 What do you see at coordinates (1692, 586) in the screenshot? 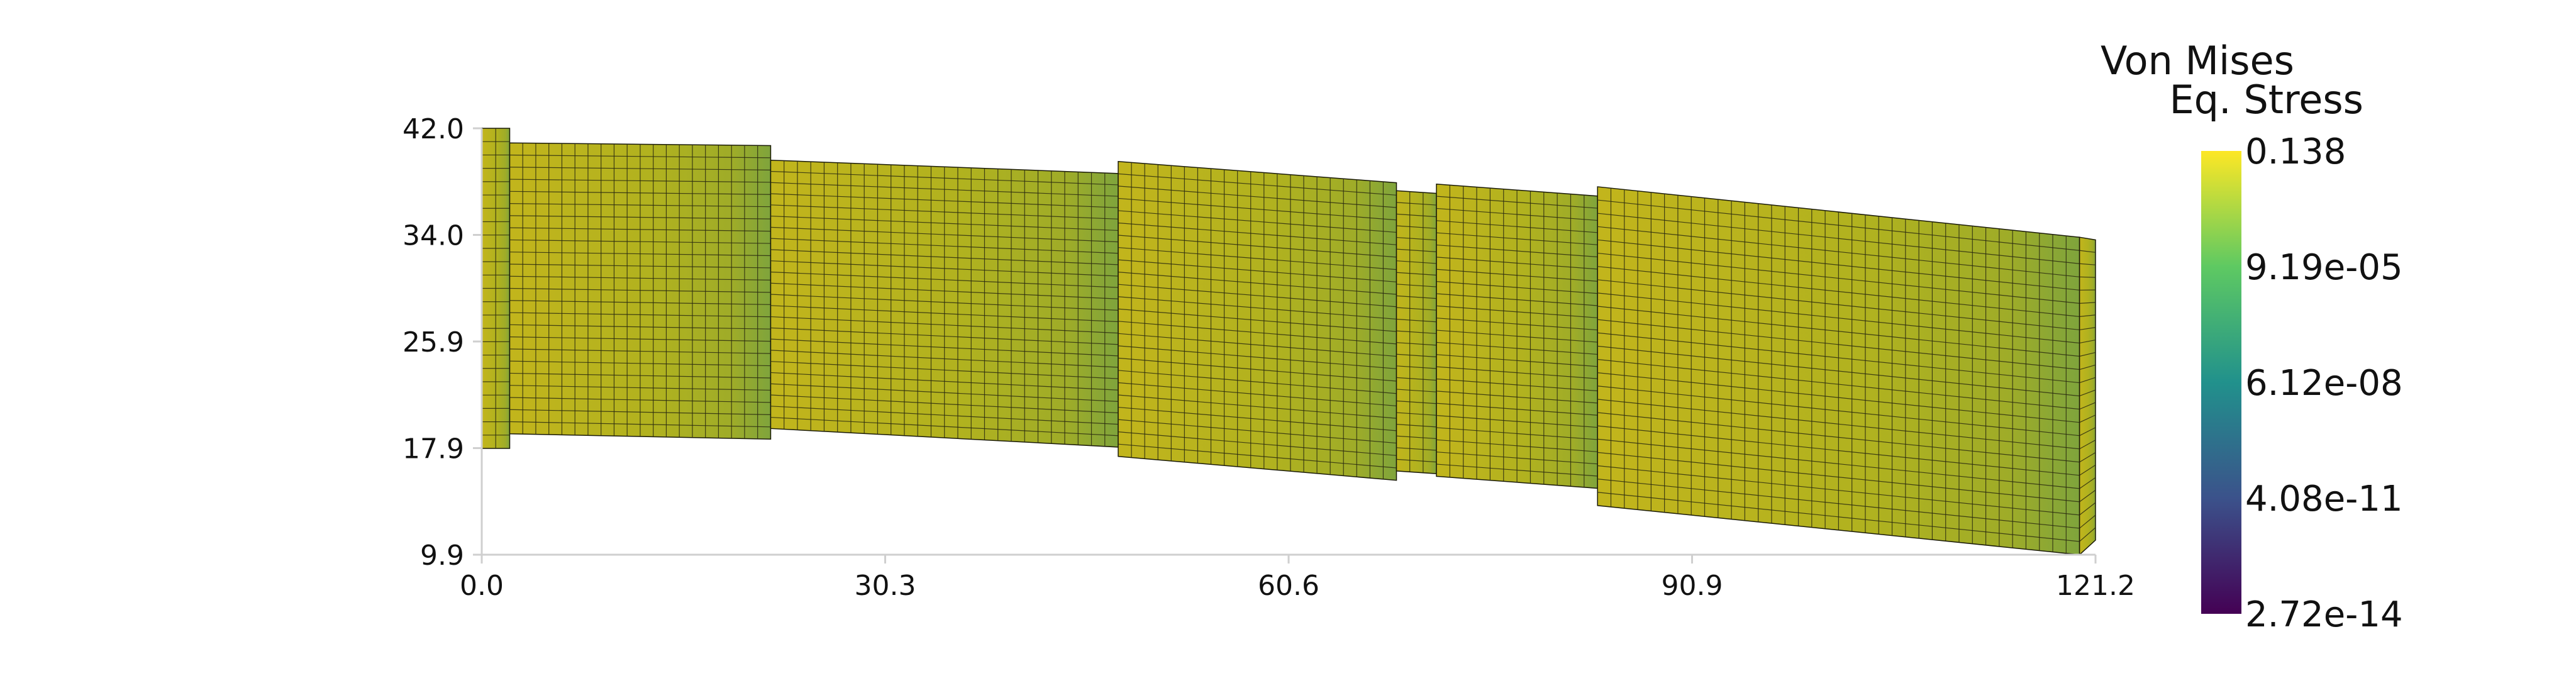
I see `x-tick-label: 90.9` at bounding box center [1692, 586].